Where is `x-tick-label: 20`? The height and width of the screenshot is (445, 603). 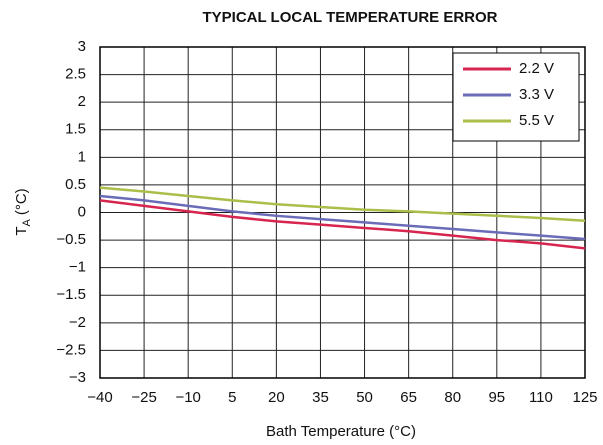 x-tick-label: 20 is located at coordinates (276, 397).